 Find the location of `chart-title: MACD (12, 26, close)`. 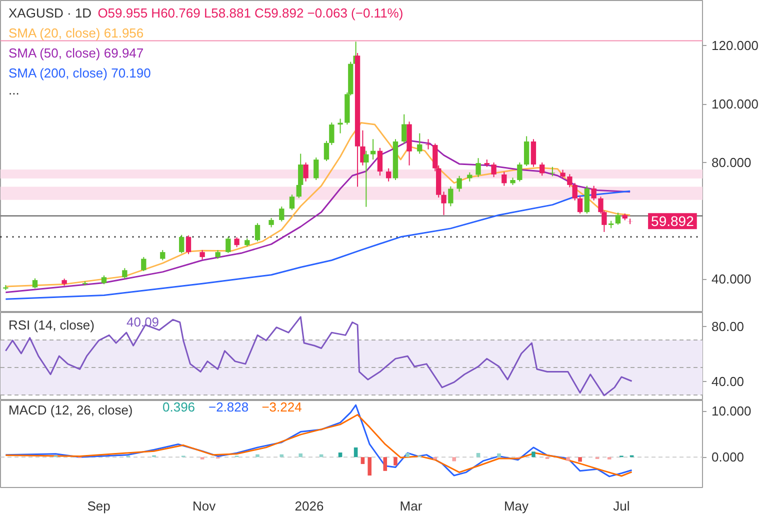

chart-title: MACD (12, 26, close) is located at coordinates (70, 410).